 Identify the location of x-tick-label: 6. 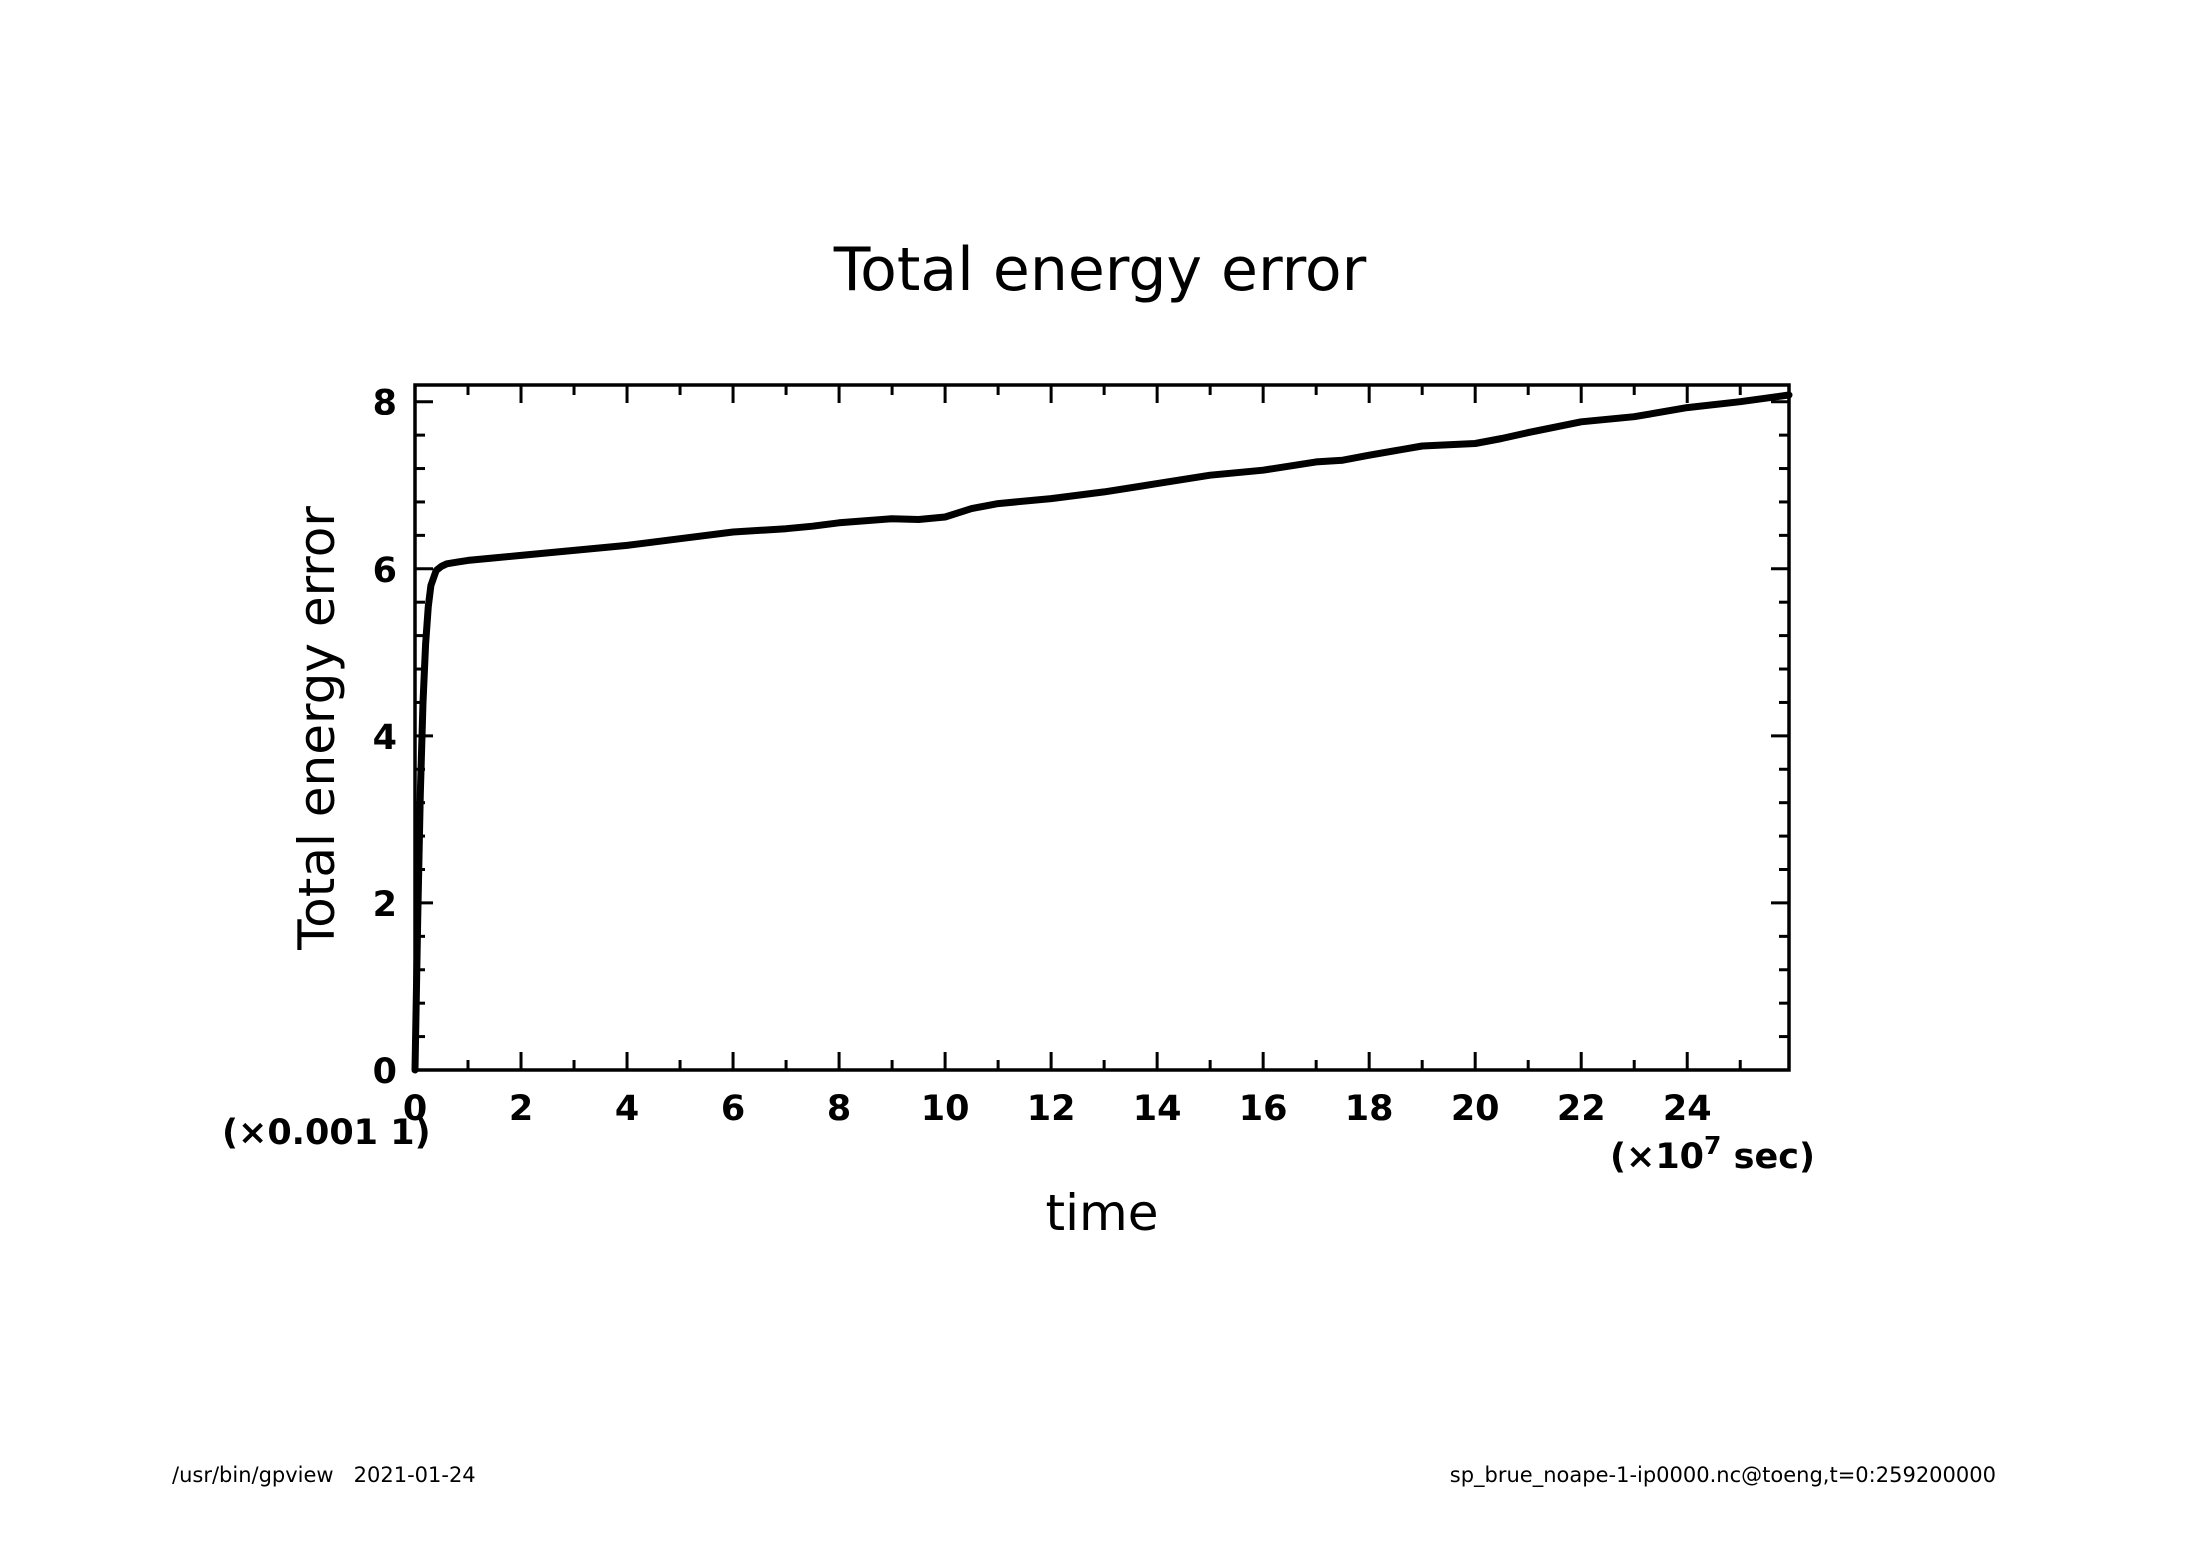
(733, 1109).